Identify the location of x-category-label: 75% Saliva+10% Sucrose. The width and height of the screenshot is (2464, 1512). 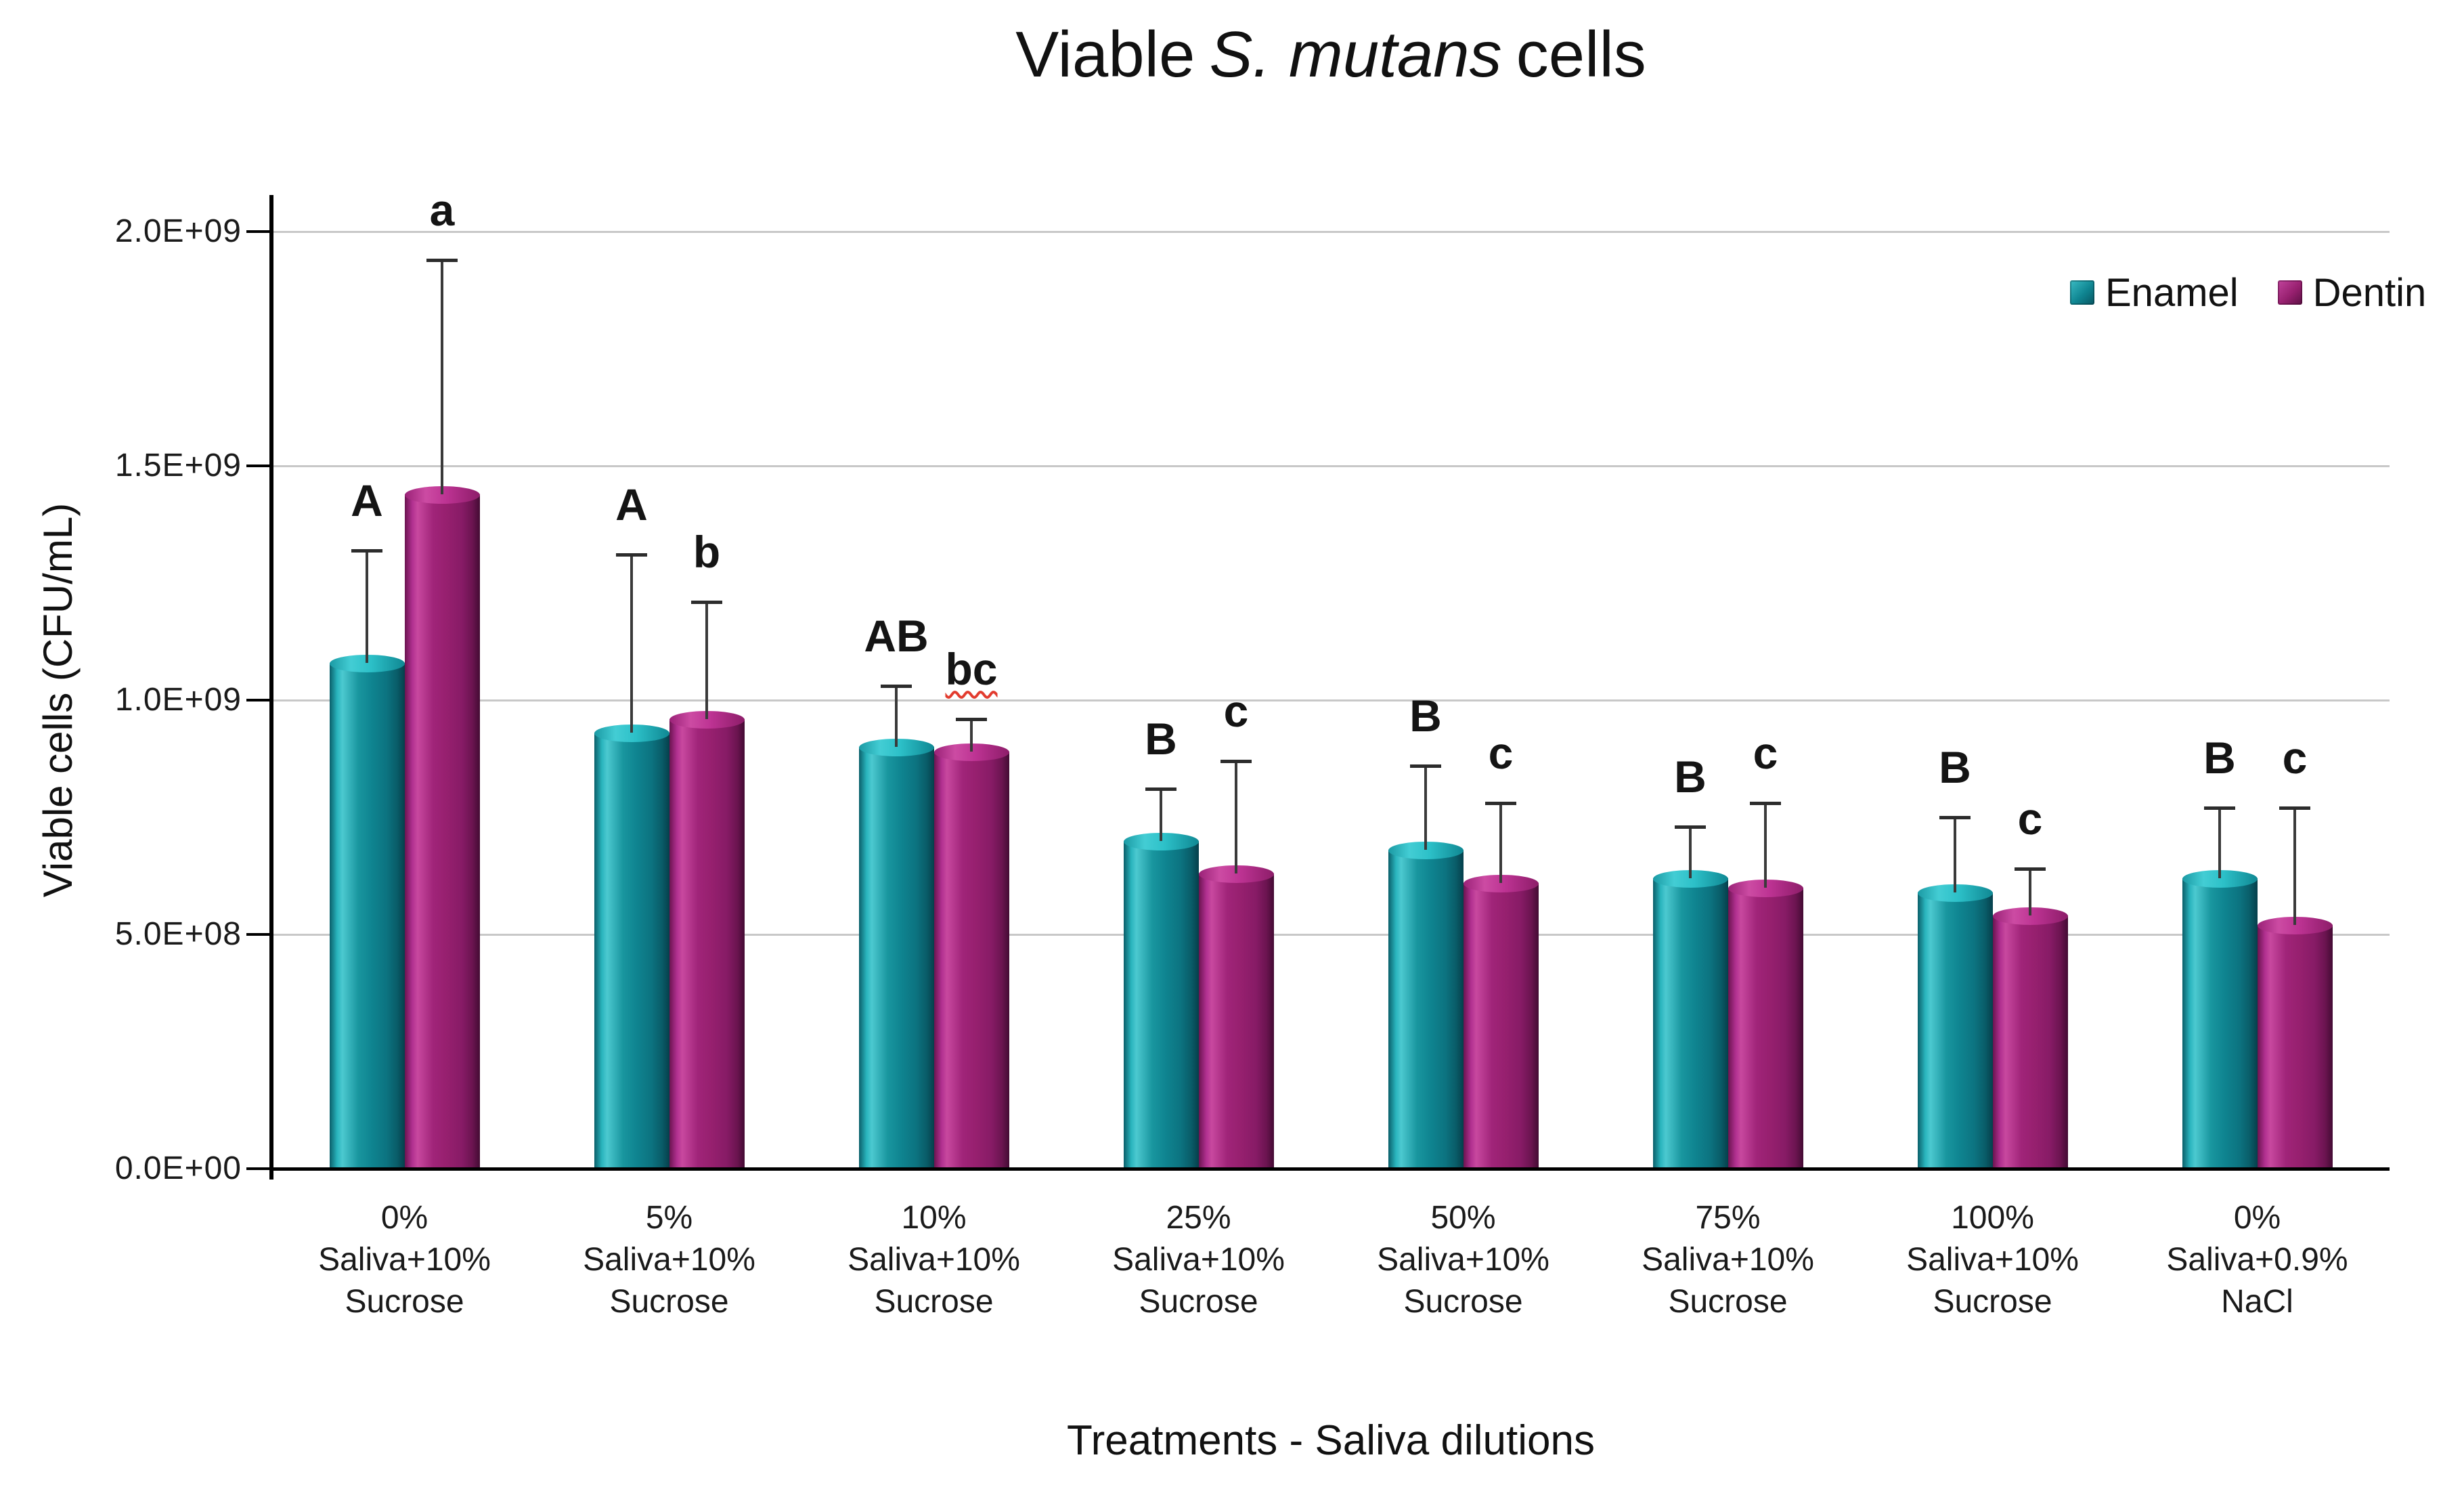
(1728, 1260).